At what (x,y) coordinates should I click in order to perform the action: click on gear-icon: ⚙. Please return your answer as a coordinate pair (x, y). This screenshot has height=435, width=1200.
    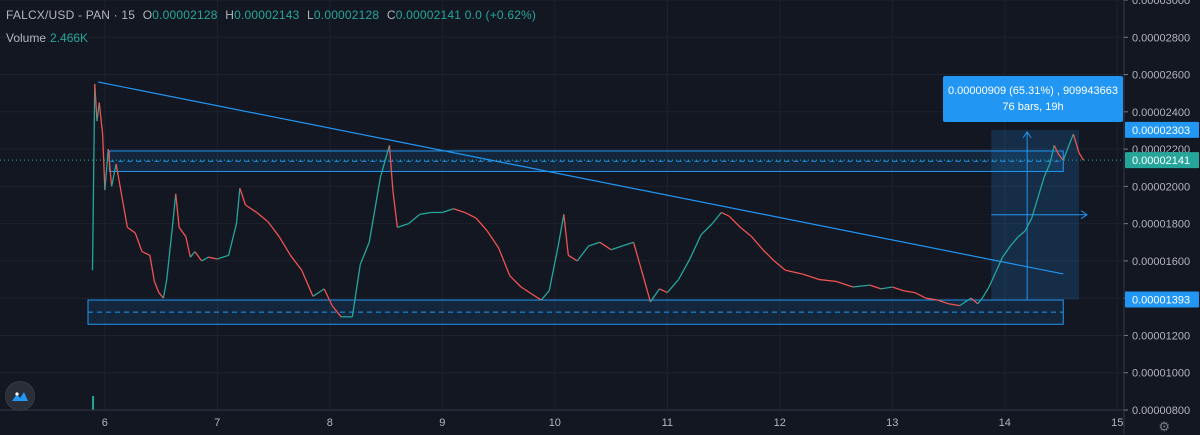
    Looking at the image, I should click on (1164, 426).